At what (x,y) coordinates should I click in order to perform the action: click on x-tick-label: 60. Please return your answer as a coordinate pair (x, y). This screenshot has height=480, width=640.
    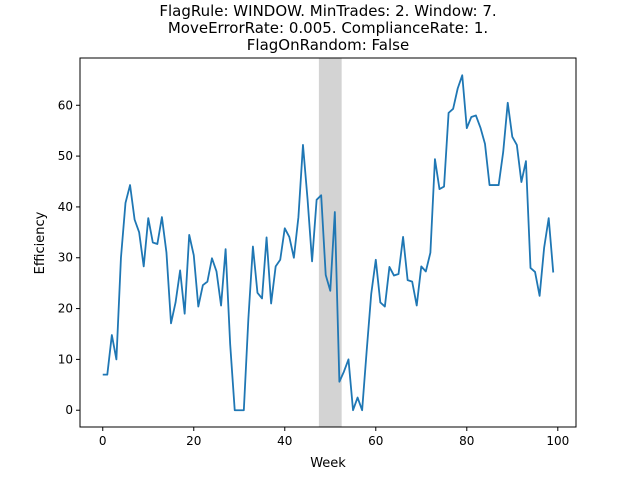
    Looking at the image, I should click on (375, 441).